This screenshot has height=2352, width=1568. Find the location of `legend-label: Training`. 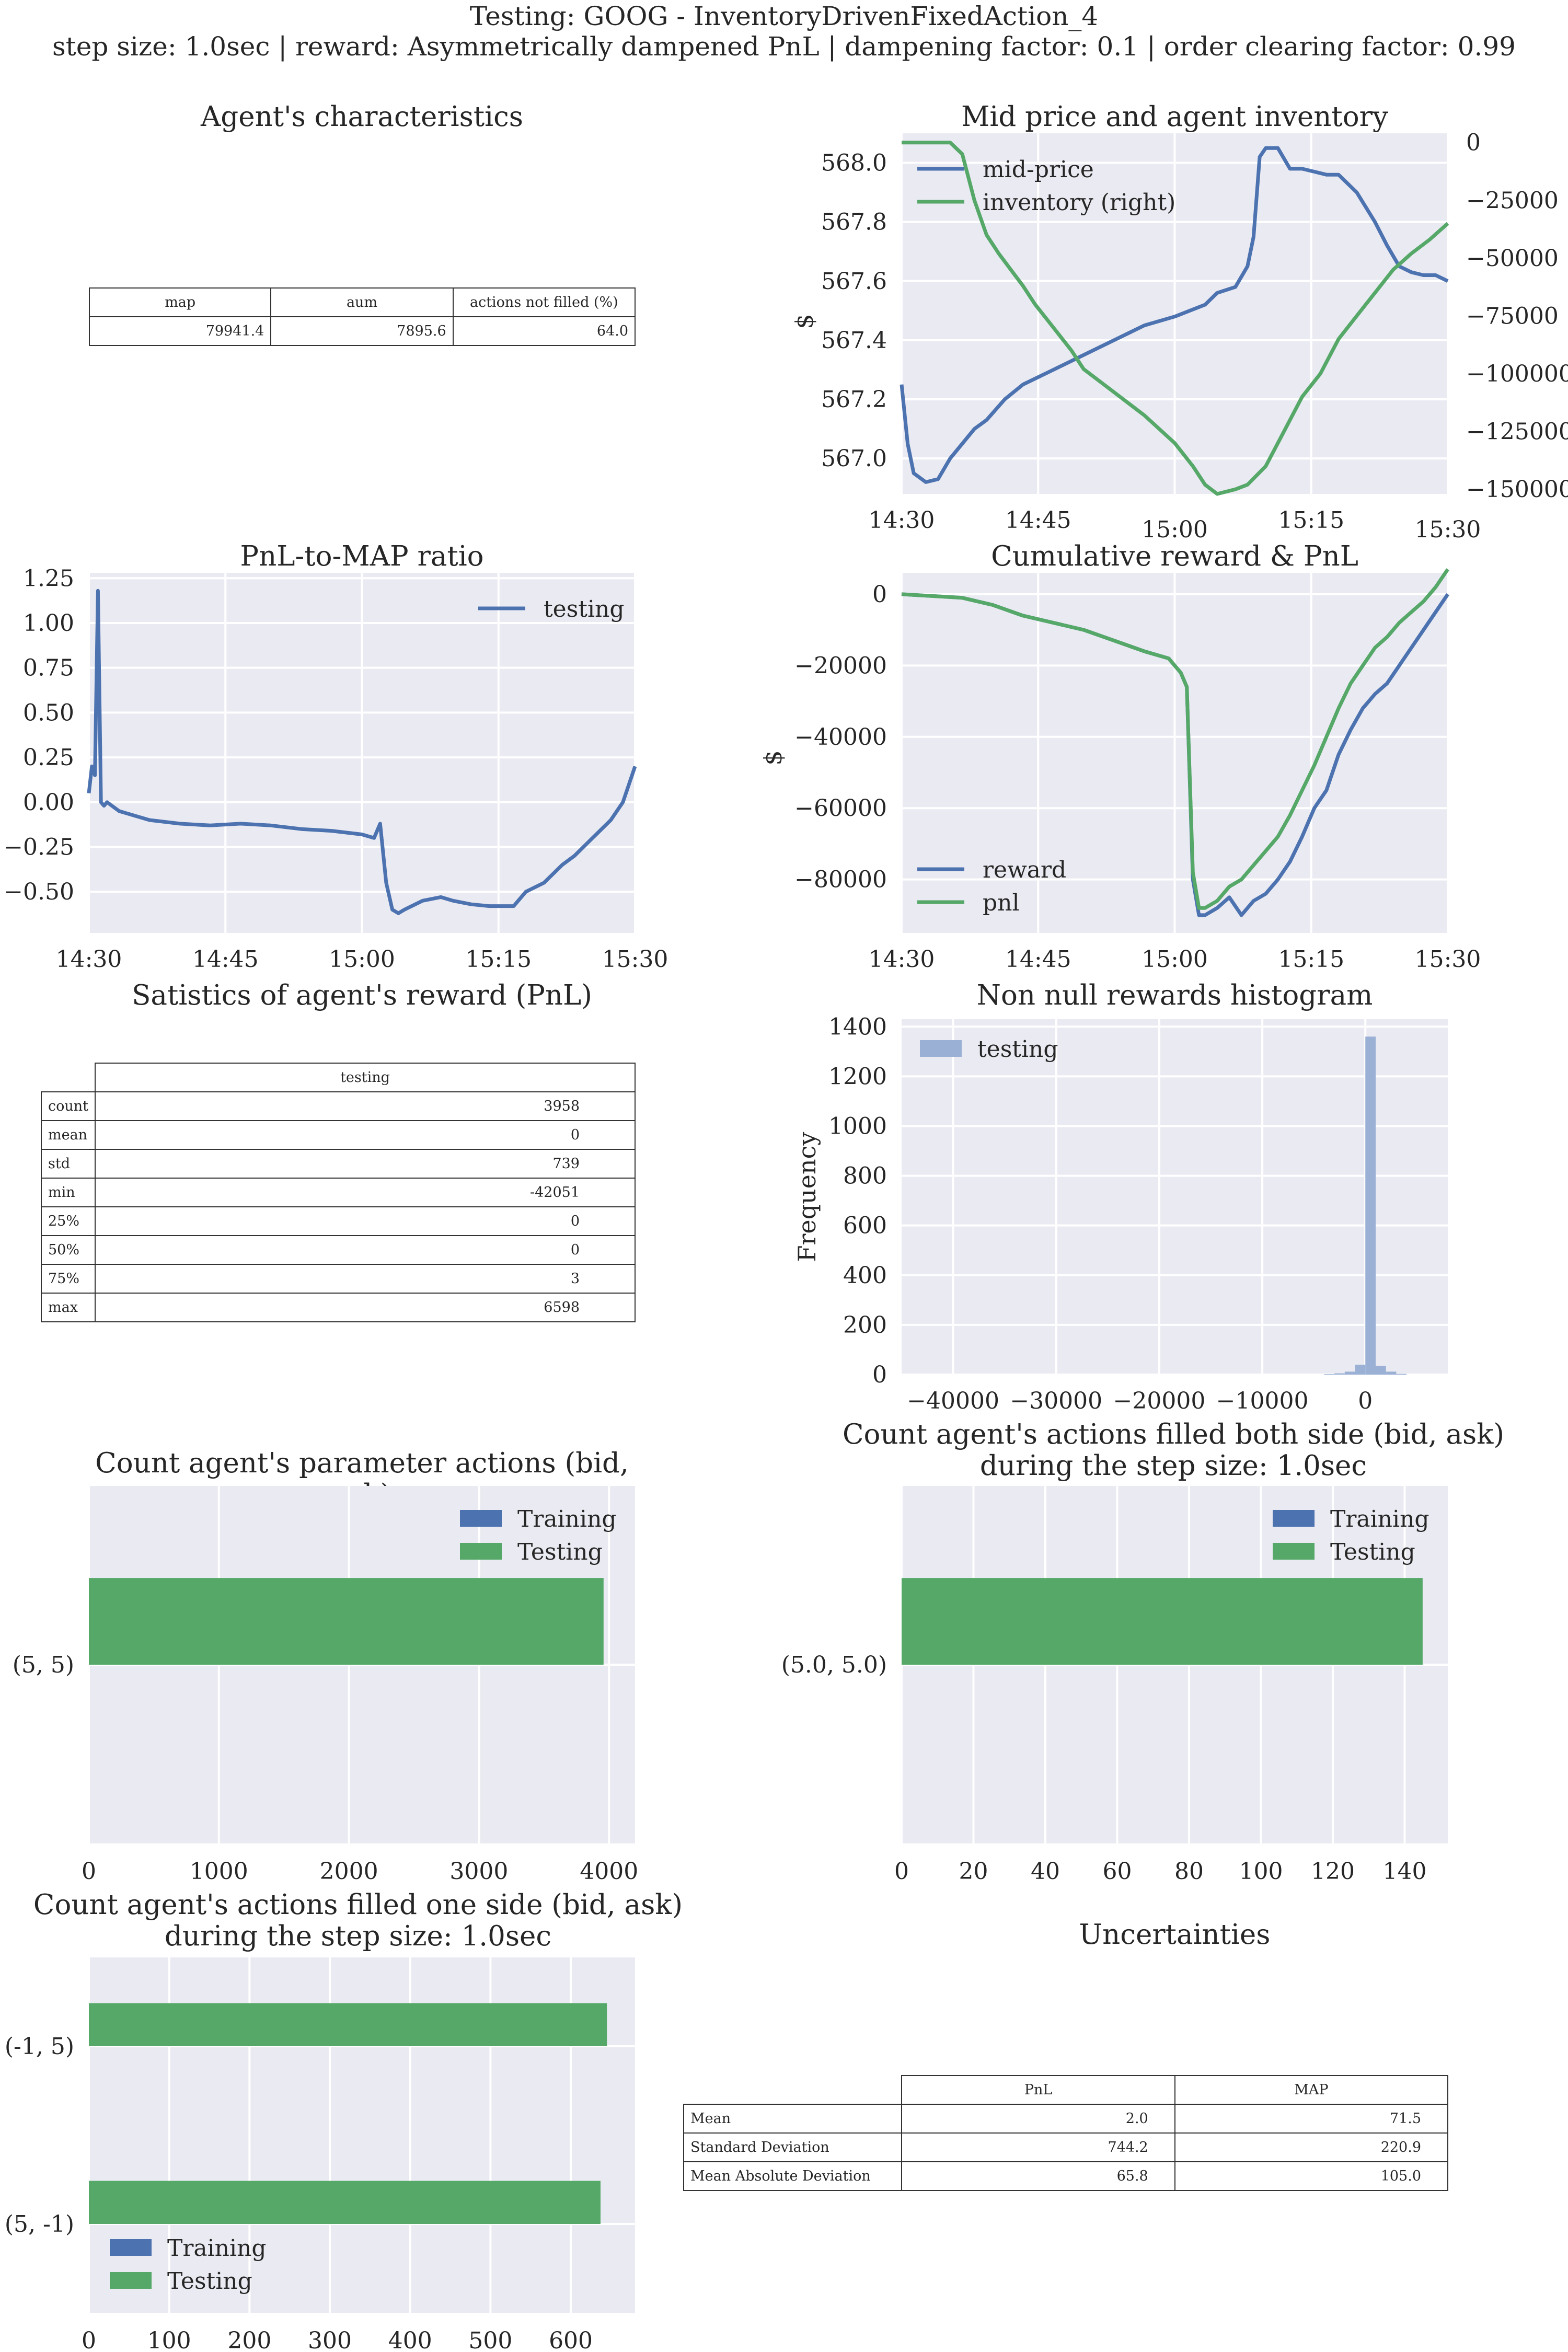

legend-label: Training is located at coordinates (217, 2248).